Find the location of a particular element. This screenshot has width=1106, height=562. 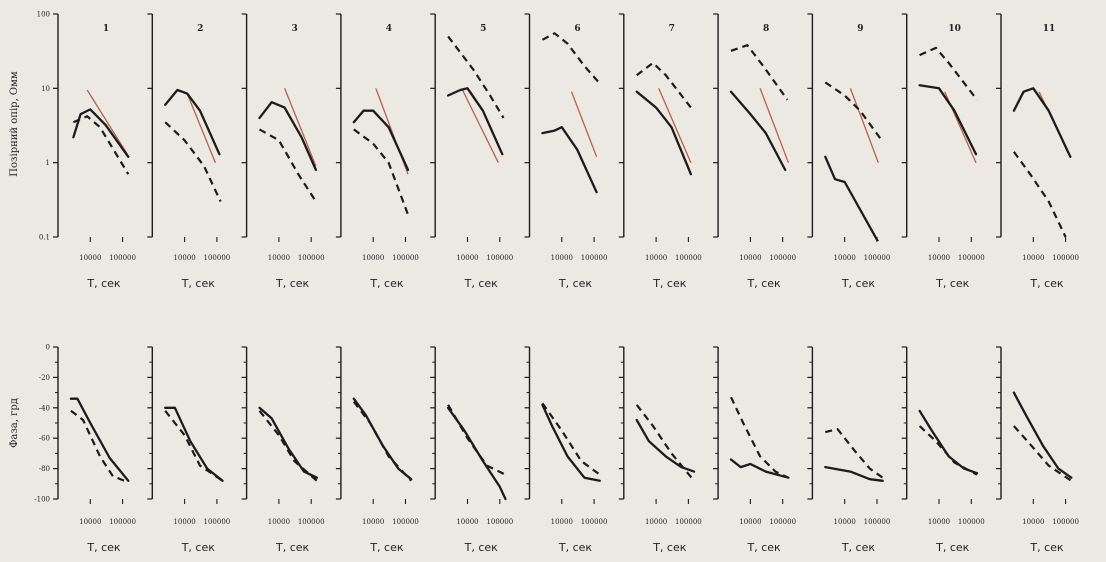

panel-1-4: 10000 100000 T, сек is located at coordinates (471, 450).